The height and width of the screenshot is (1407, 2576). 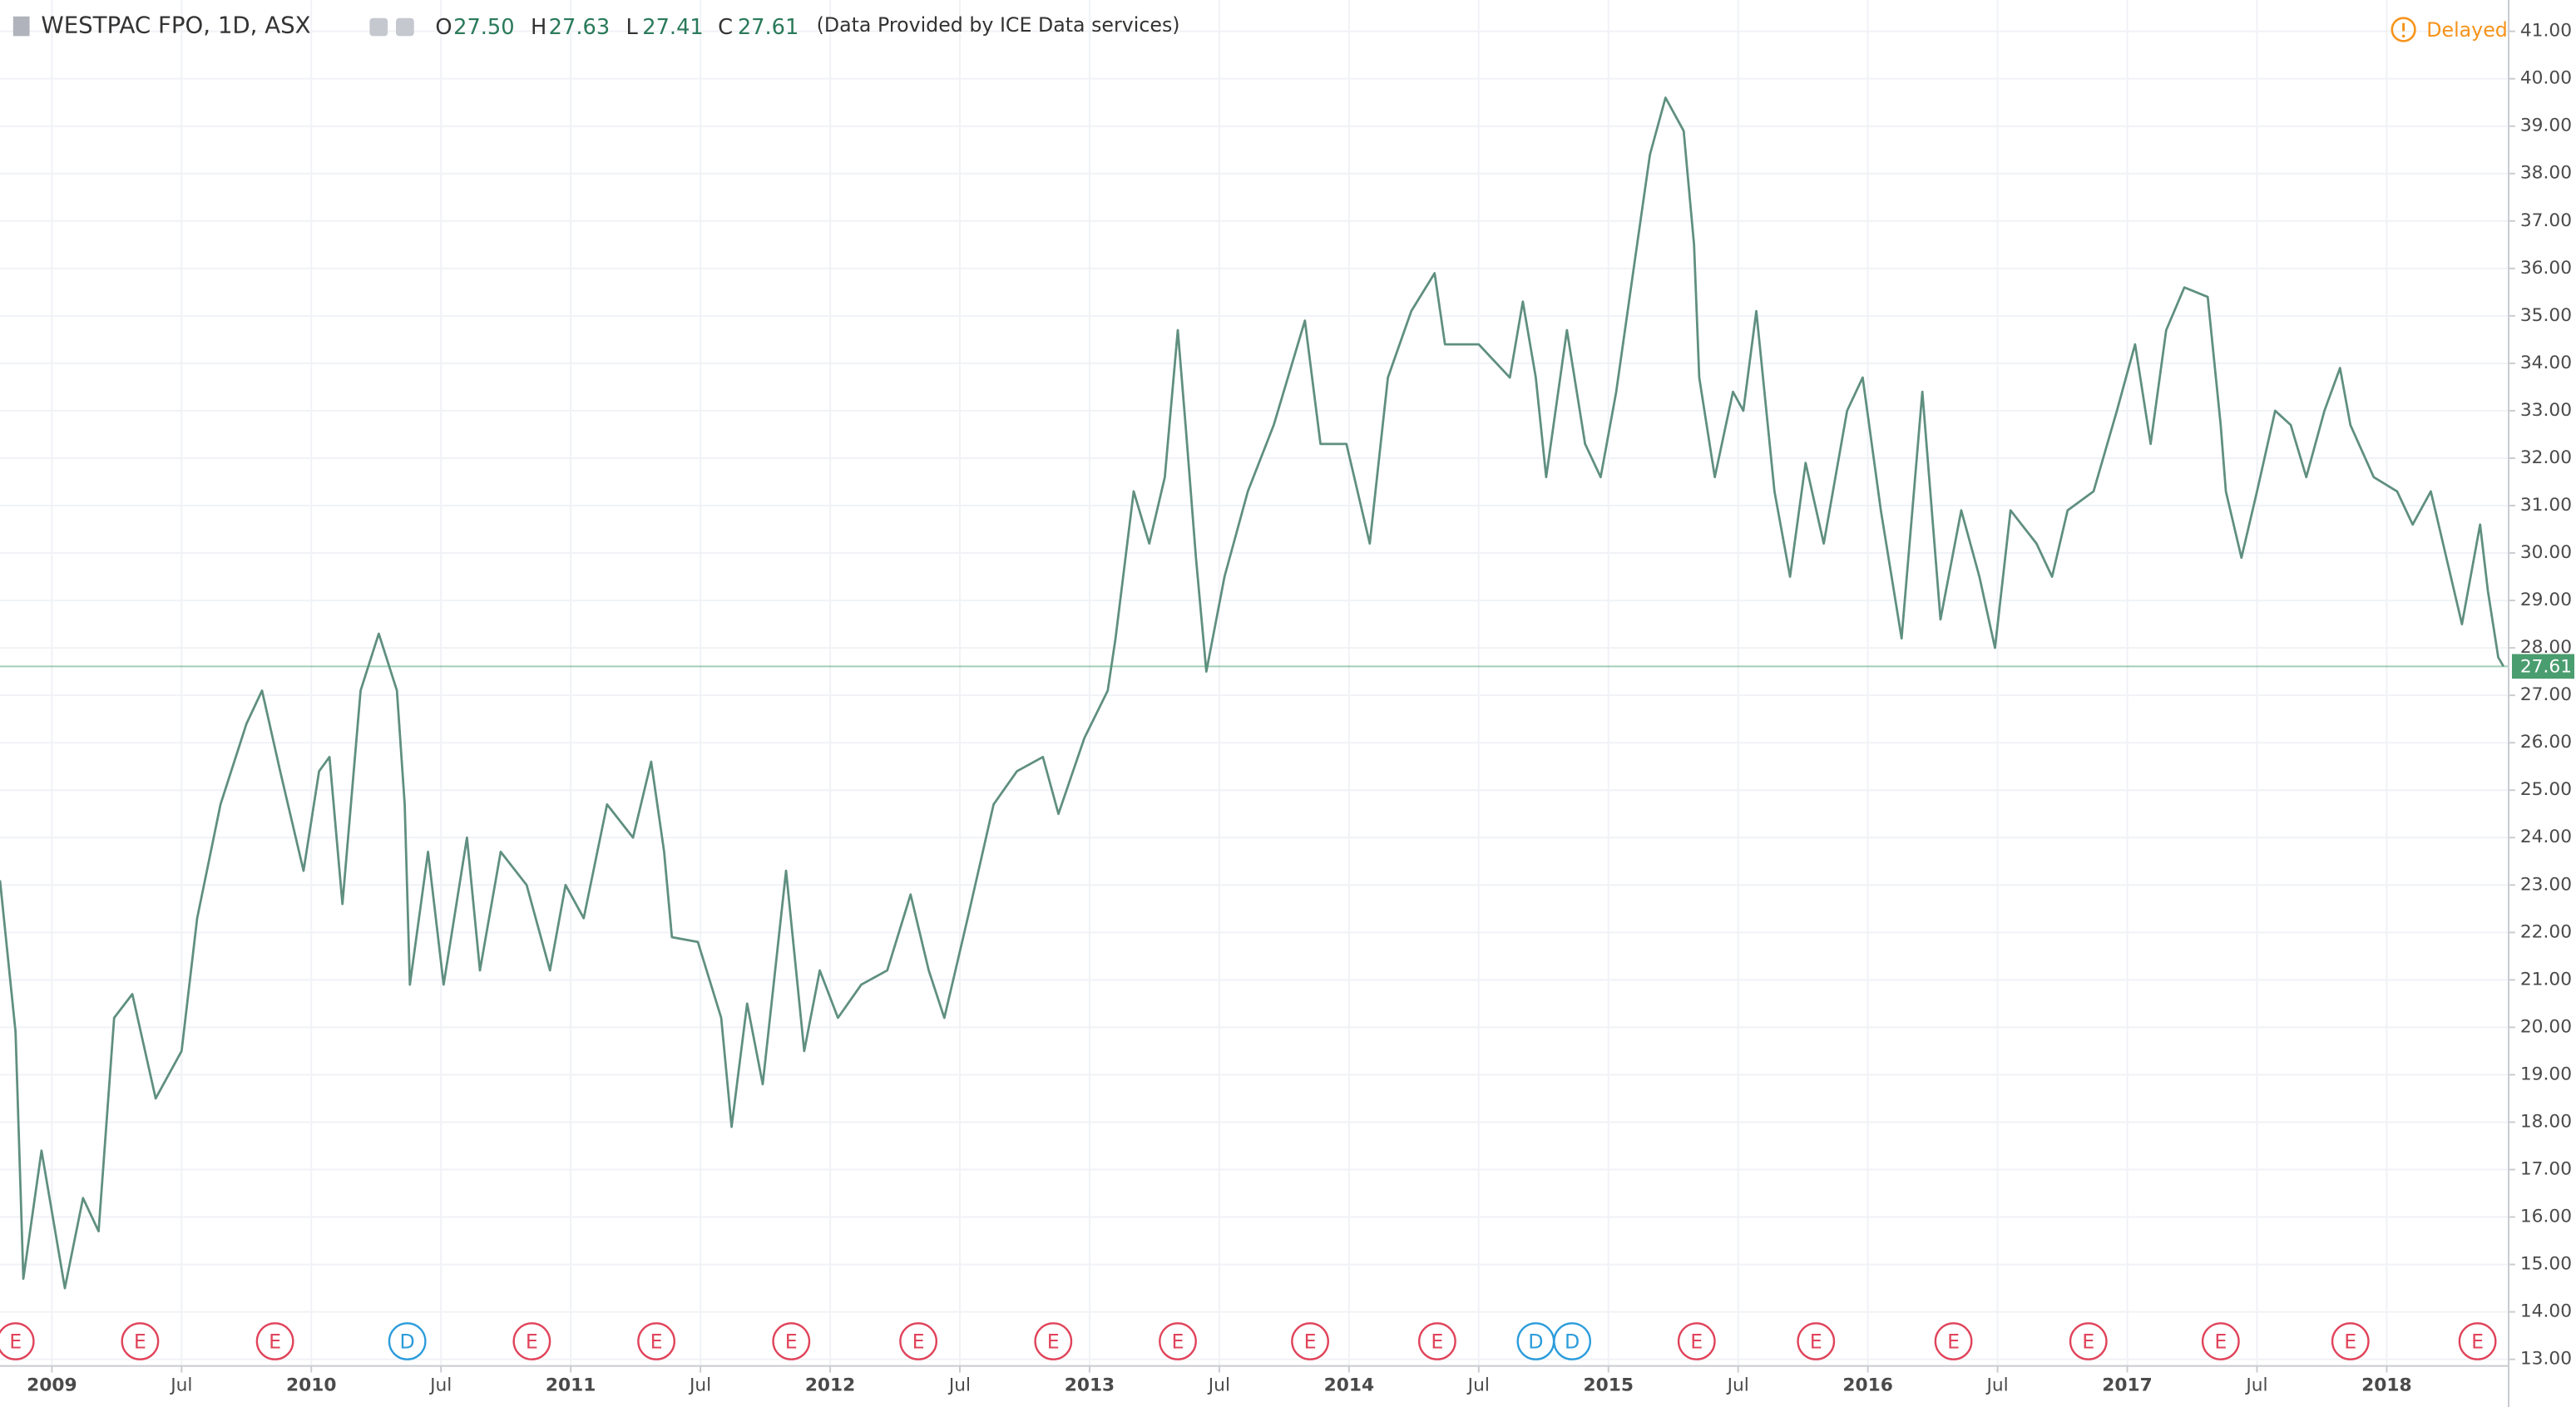 What do you see at coordinates (21, 26) in the screenshot?
I see `symbol-icon` at bounding box center [21, 26].